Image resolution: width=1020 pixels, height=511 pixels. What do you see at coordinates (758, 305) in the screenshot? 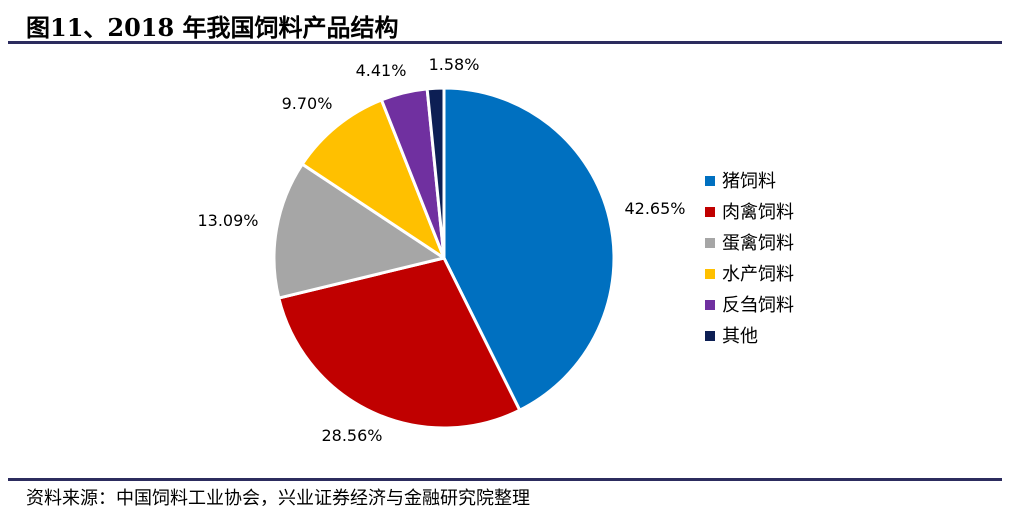
I see `legend-label-5: 反刍饲料` at bounding box center [758, 305].